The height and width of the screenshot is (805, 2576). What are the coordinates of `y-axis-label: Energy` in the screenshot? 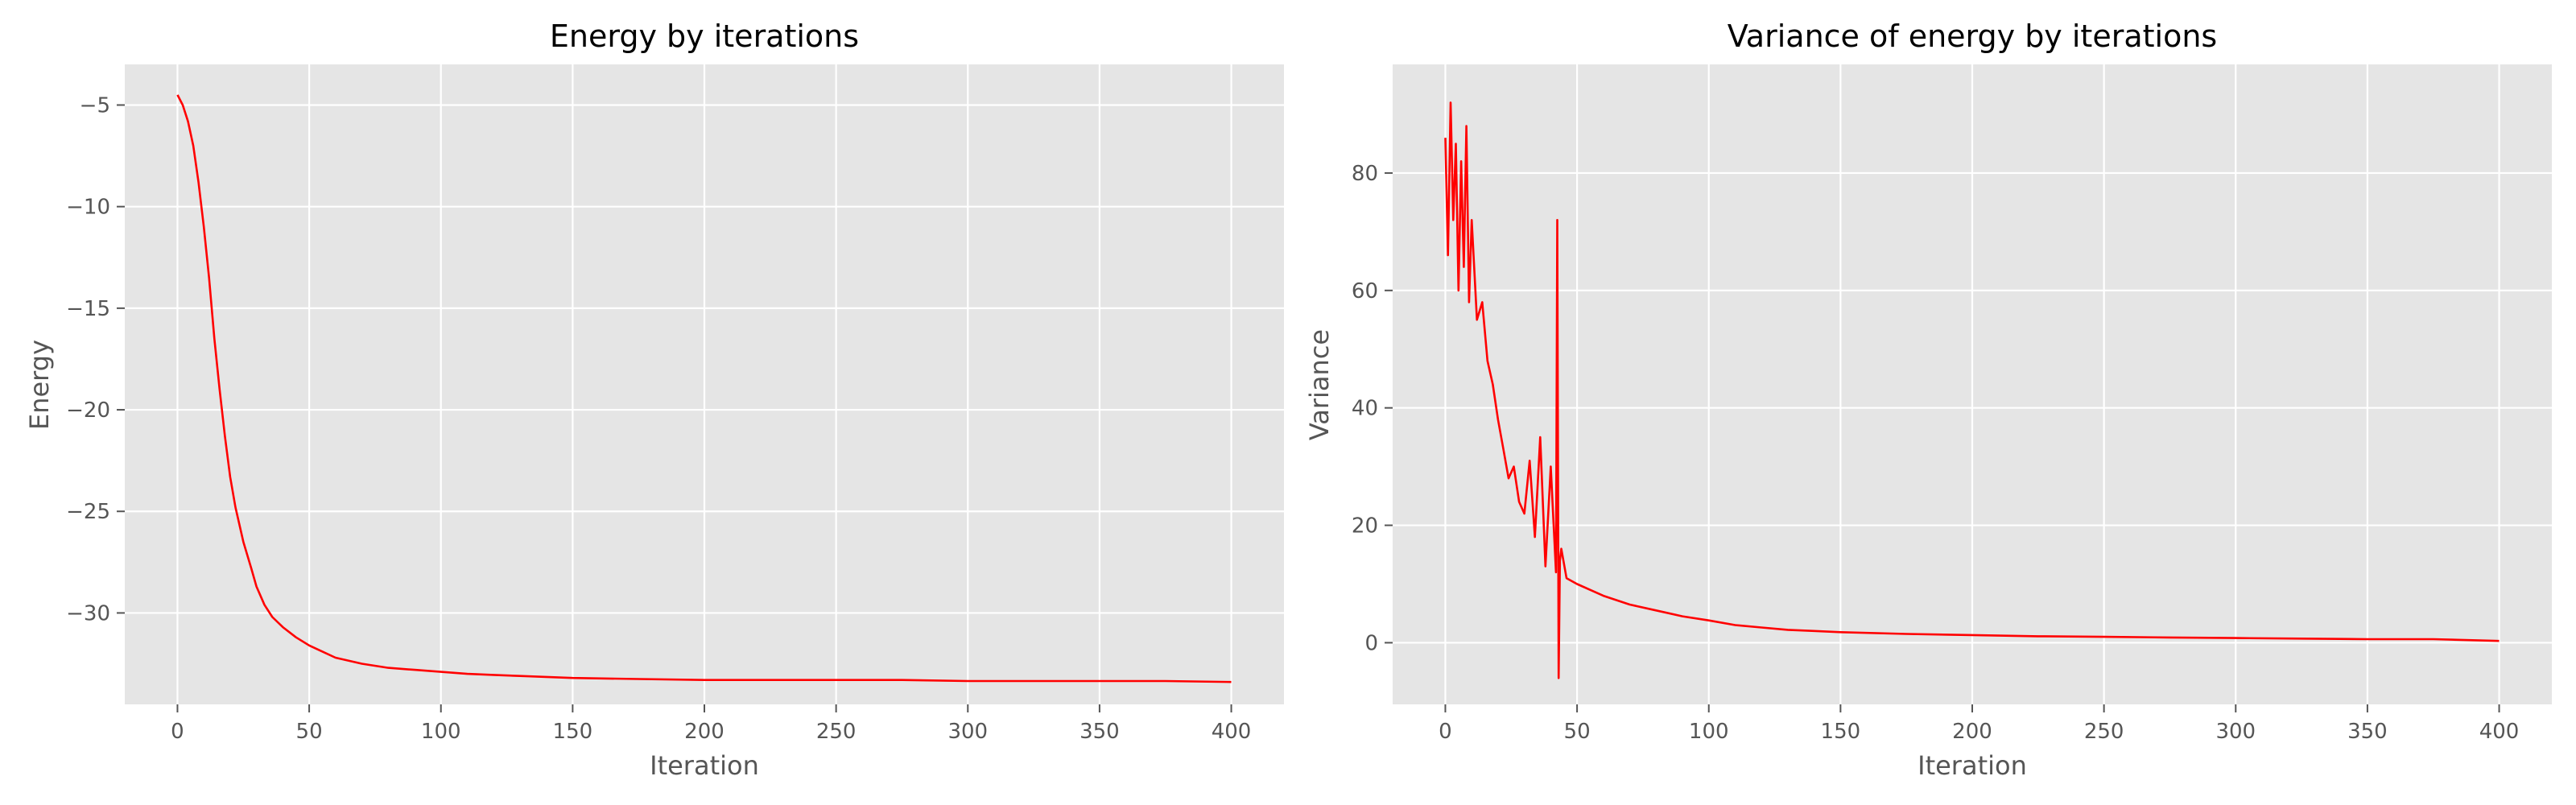 It's located at (39, 385).